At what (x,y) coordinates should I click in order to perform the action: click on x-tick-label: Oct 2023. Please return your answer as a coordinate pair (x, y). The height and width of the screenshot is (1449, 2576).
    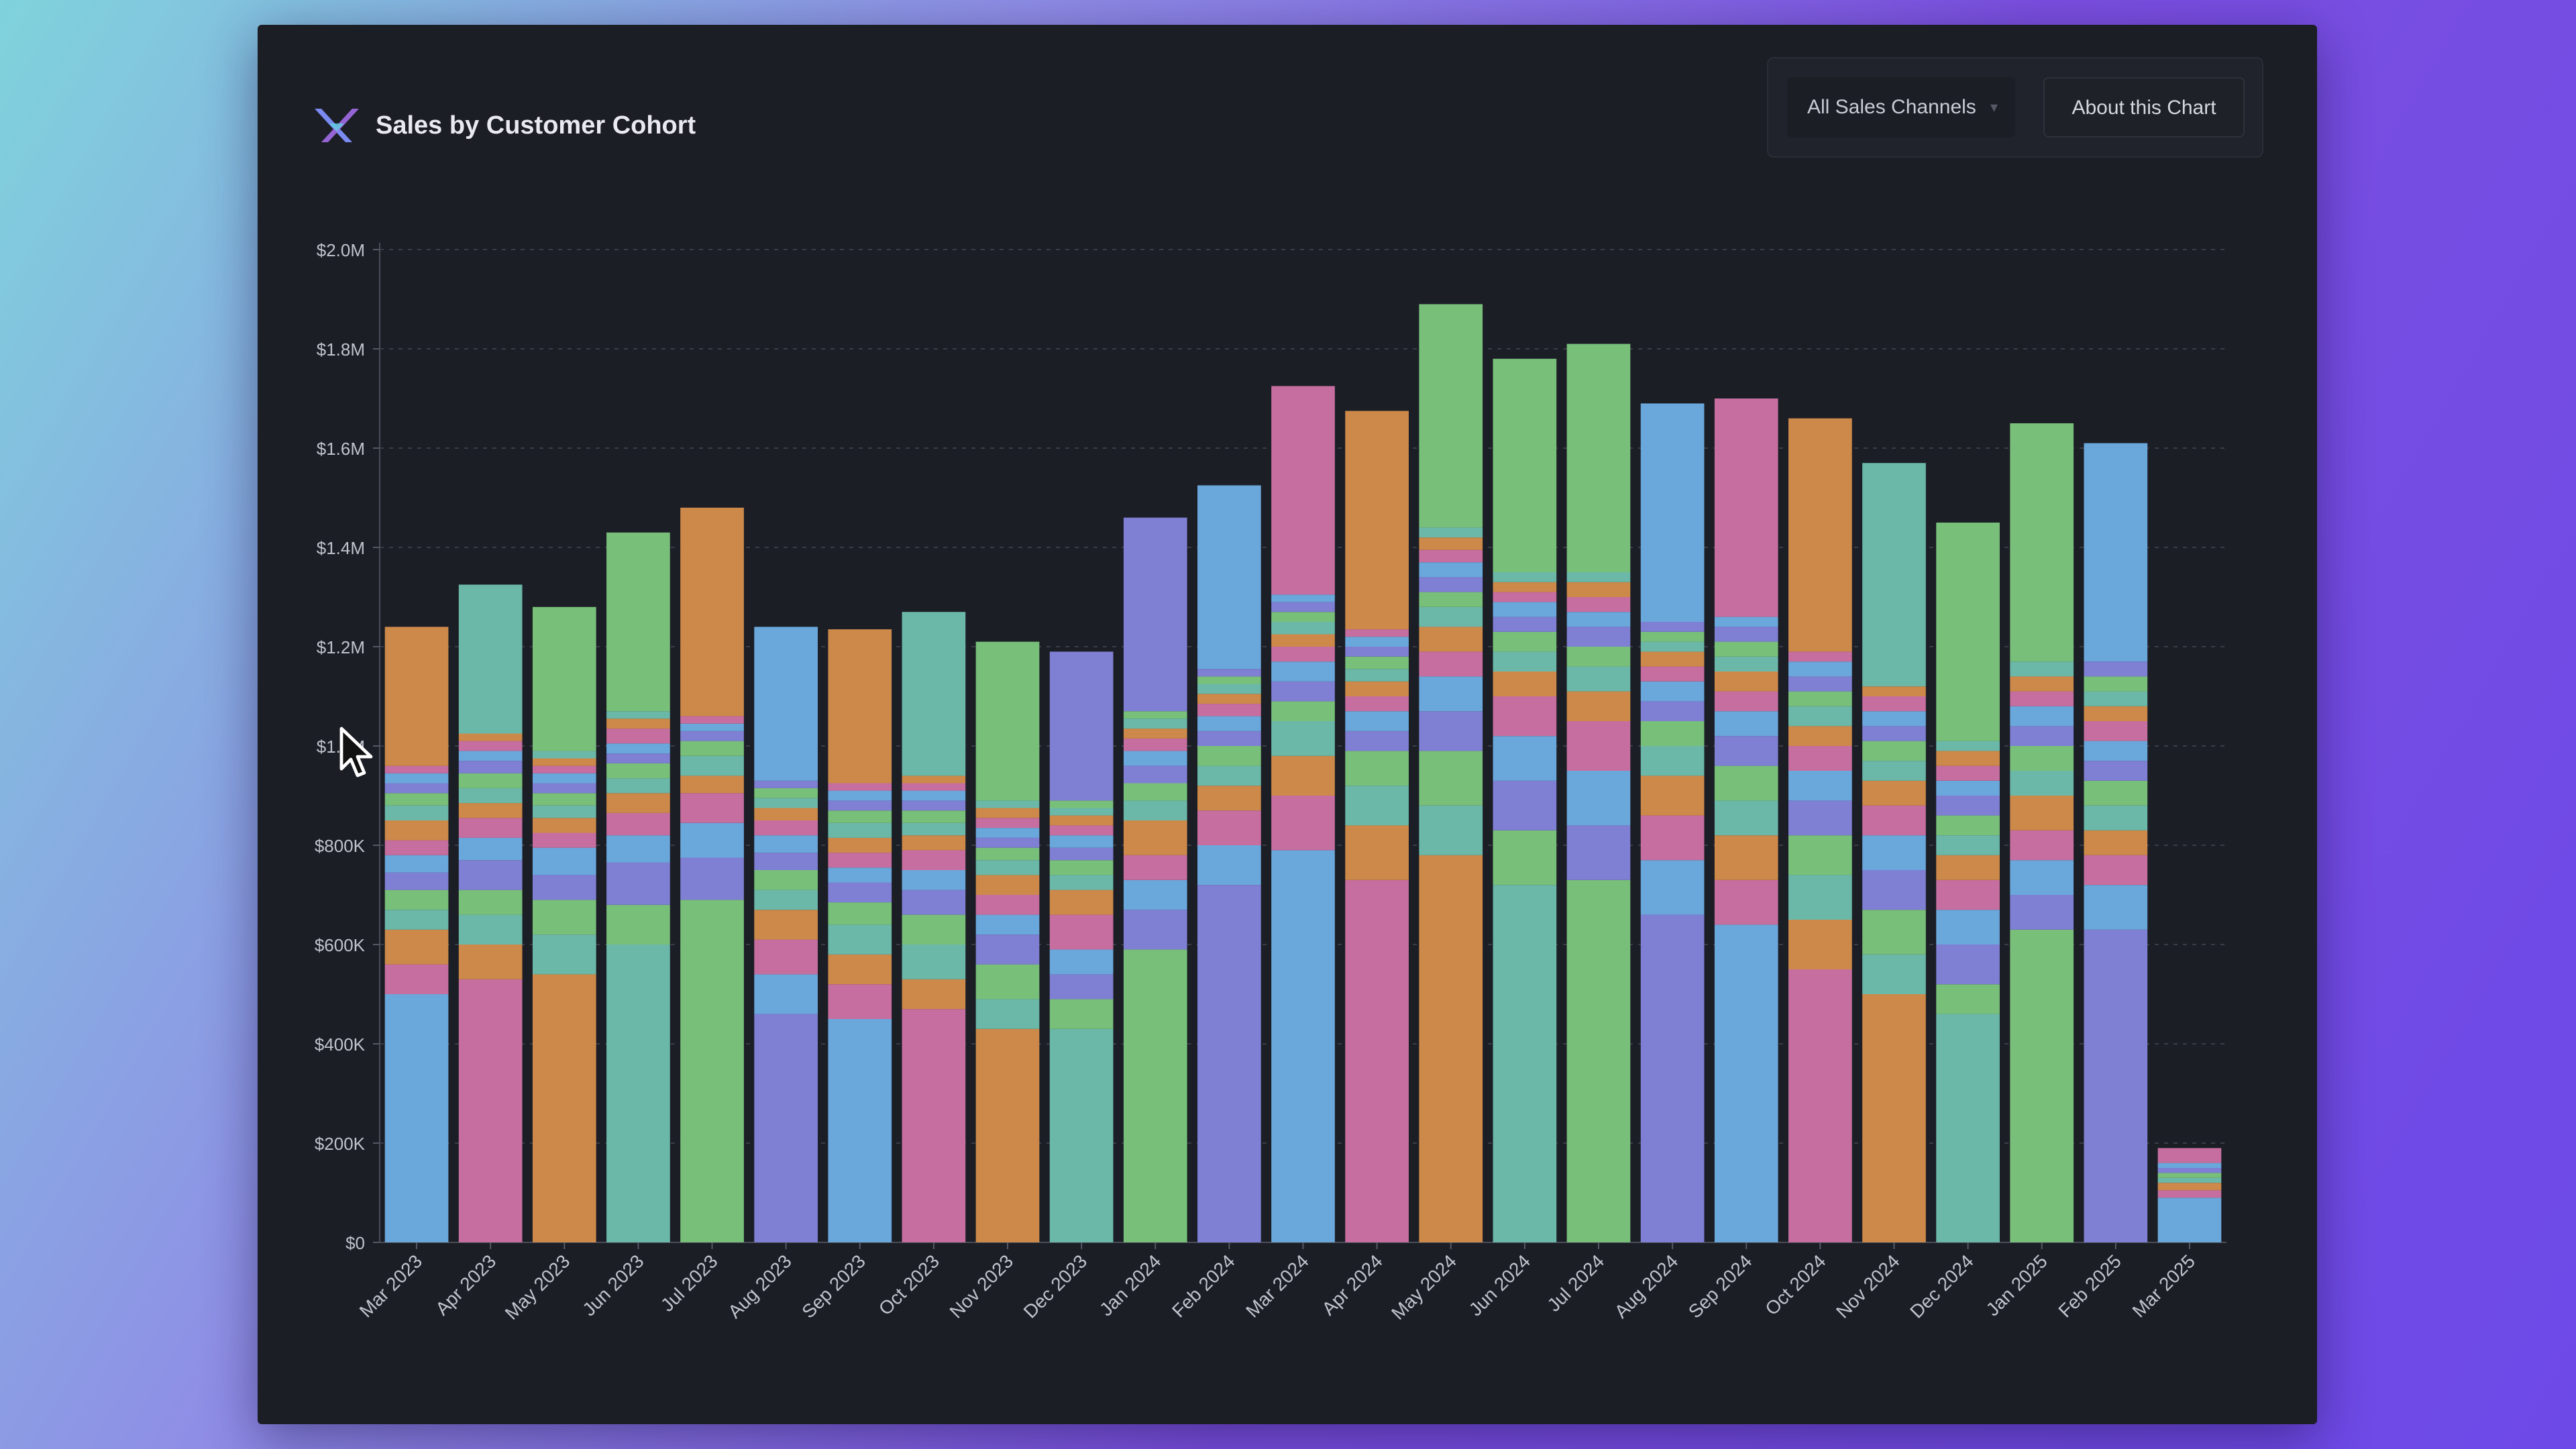
    Looking at the image, I should click on (909, 1284).